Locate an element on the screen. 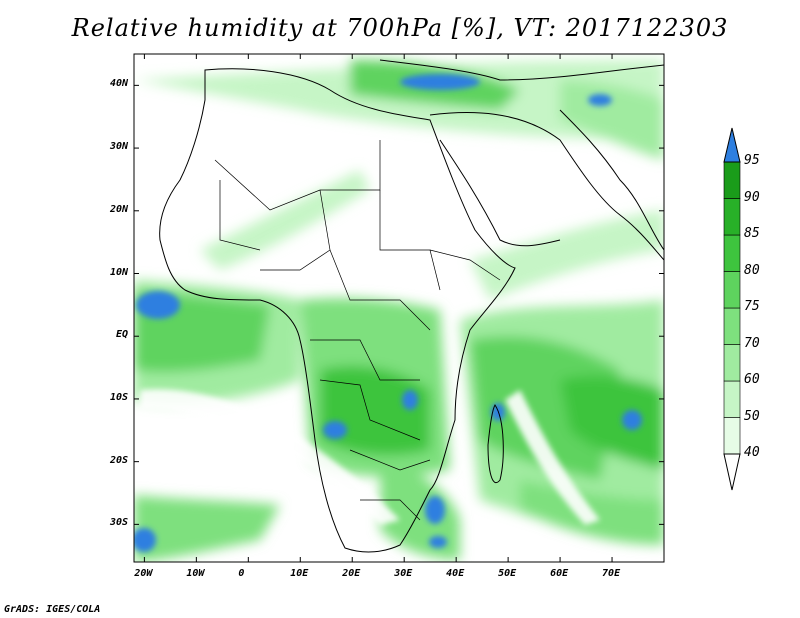 The image size is (800, 618). lon-label: 70E is located at coordinates (611, 573).